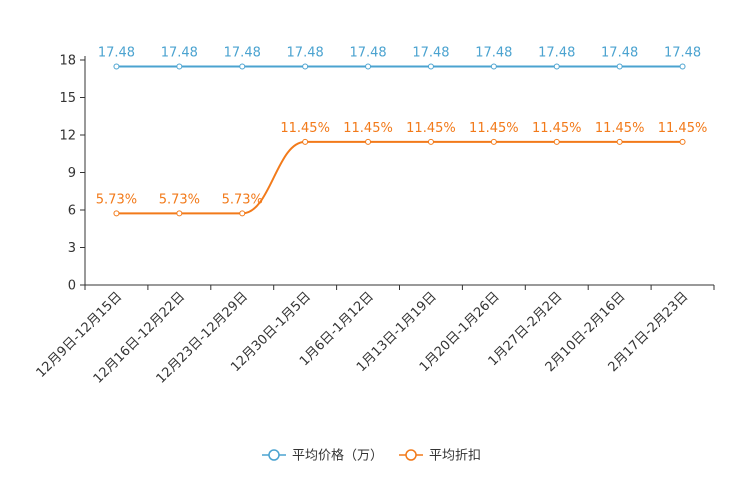  I want to click on y-tick-label: 9, so click(72, 173).